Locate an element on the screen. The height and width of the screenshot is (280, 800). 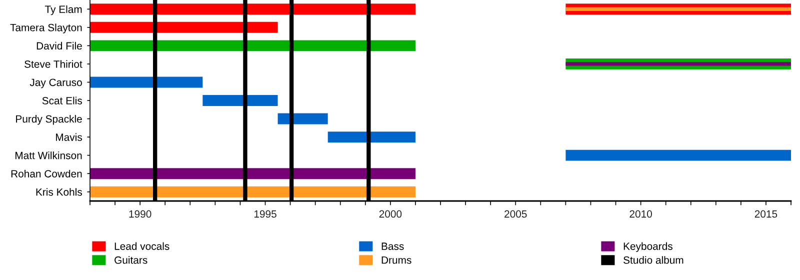
legend-label: Bass is located at coordinates (393, 246).